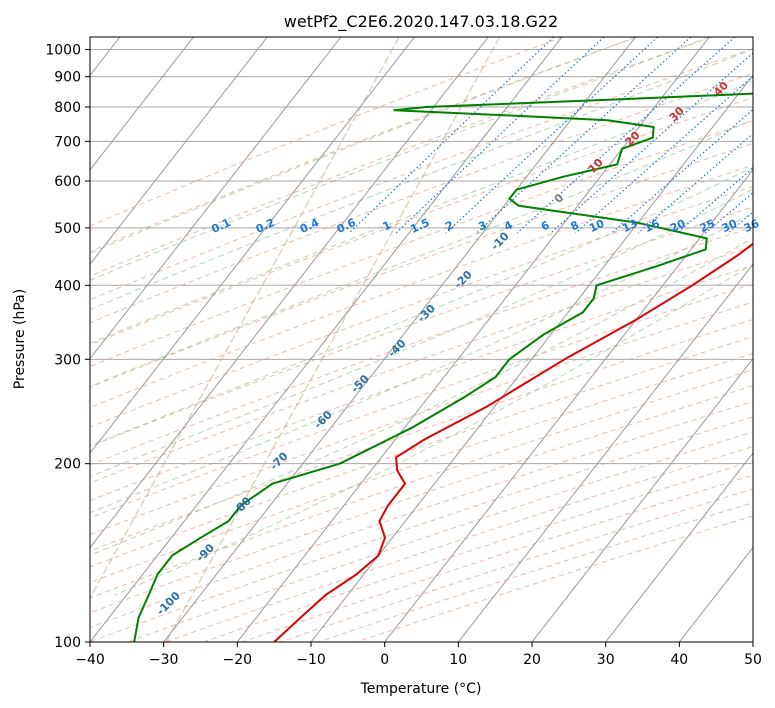 Image resolution: width=775 pixels, height=708 pixels. I want to click on mixing-ratio-label: 10, so click(597, 226).